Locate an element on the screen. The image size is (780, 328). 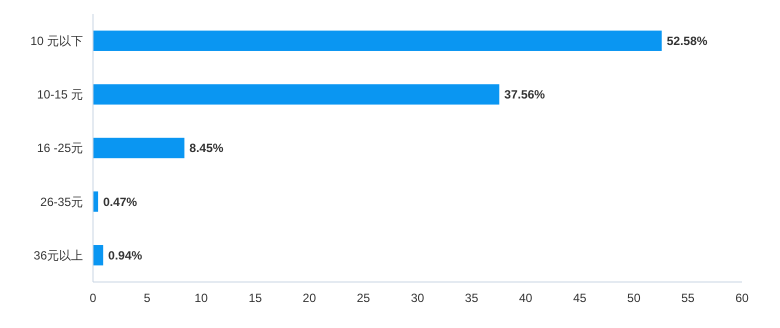
x-tick-label: 45 is located at coordinates (580, 298).